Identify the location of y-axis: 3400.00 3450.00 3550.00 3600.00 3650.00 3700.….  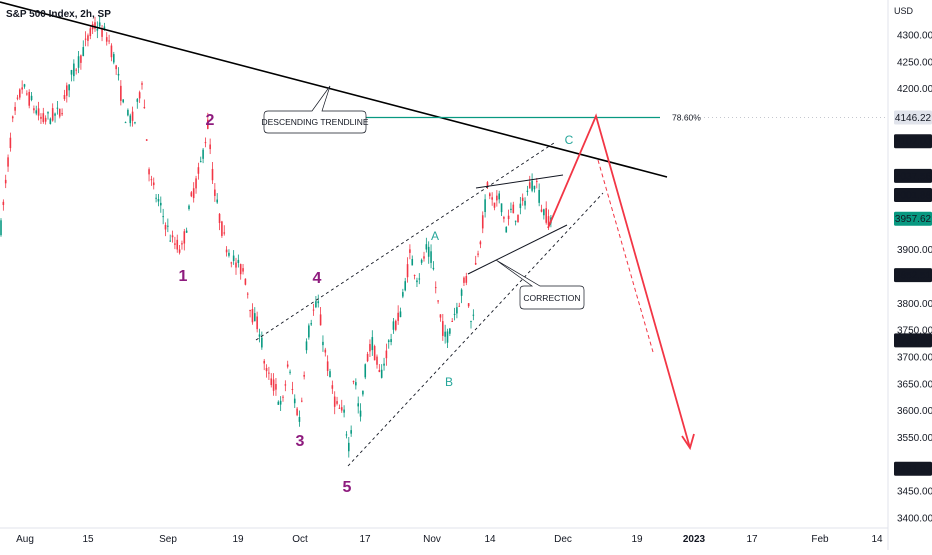
(913, 278).